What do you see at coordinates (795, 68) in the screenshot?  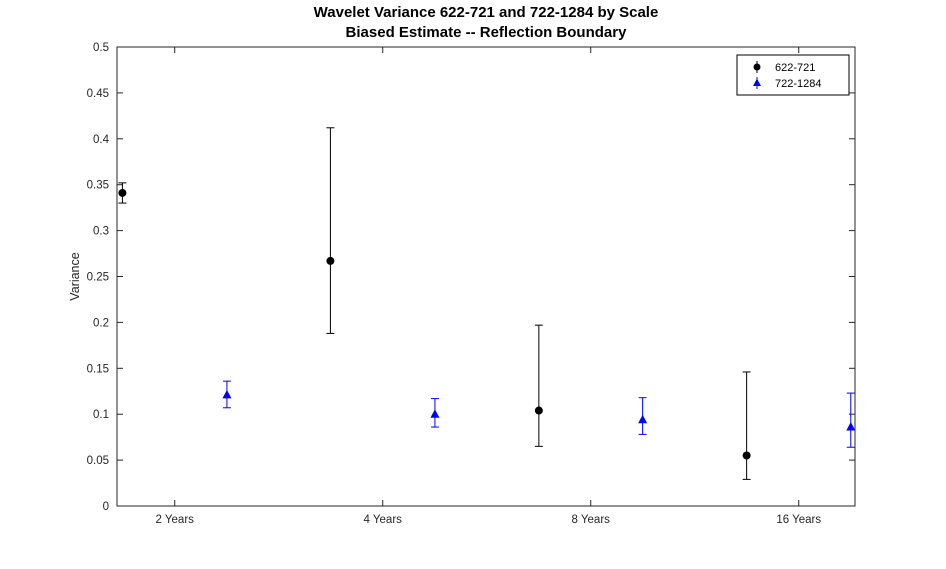 I see `legend-label: 622-721` at bounding box center [795, 68].